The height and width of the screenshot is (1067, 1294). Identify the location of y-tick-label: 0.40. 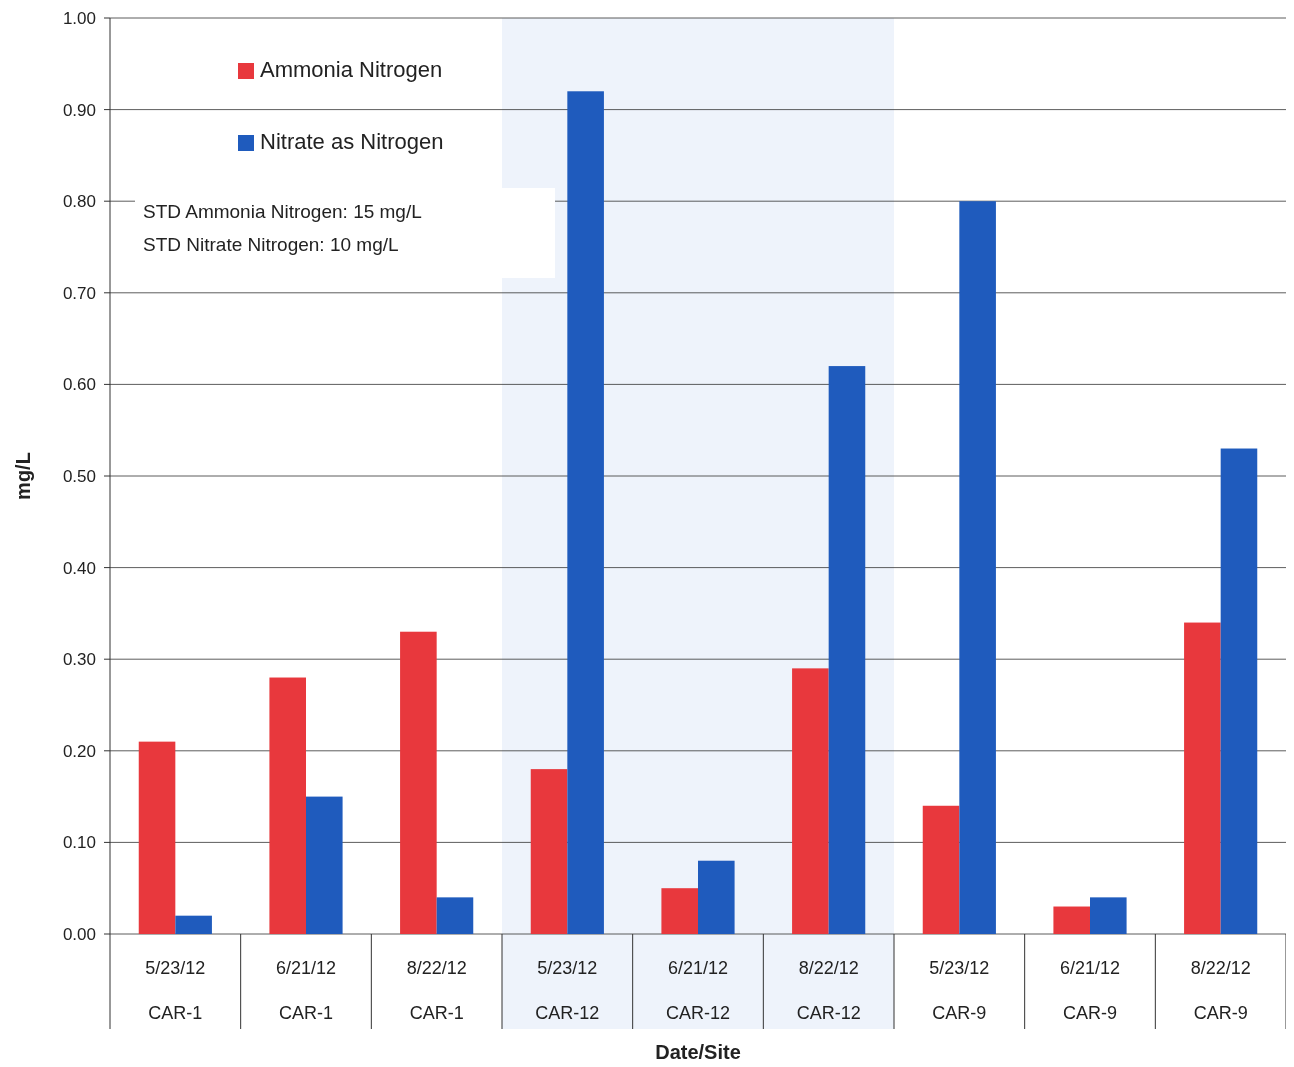
(79, 568).